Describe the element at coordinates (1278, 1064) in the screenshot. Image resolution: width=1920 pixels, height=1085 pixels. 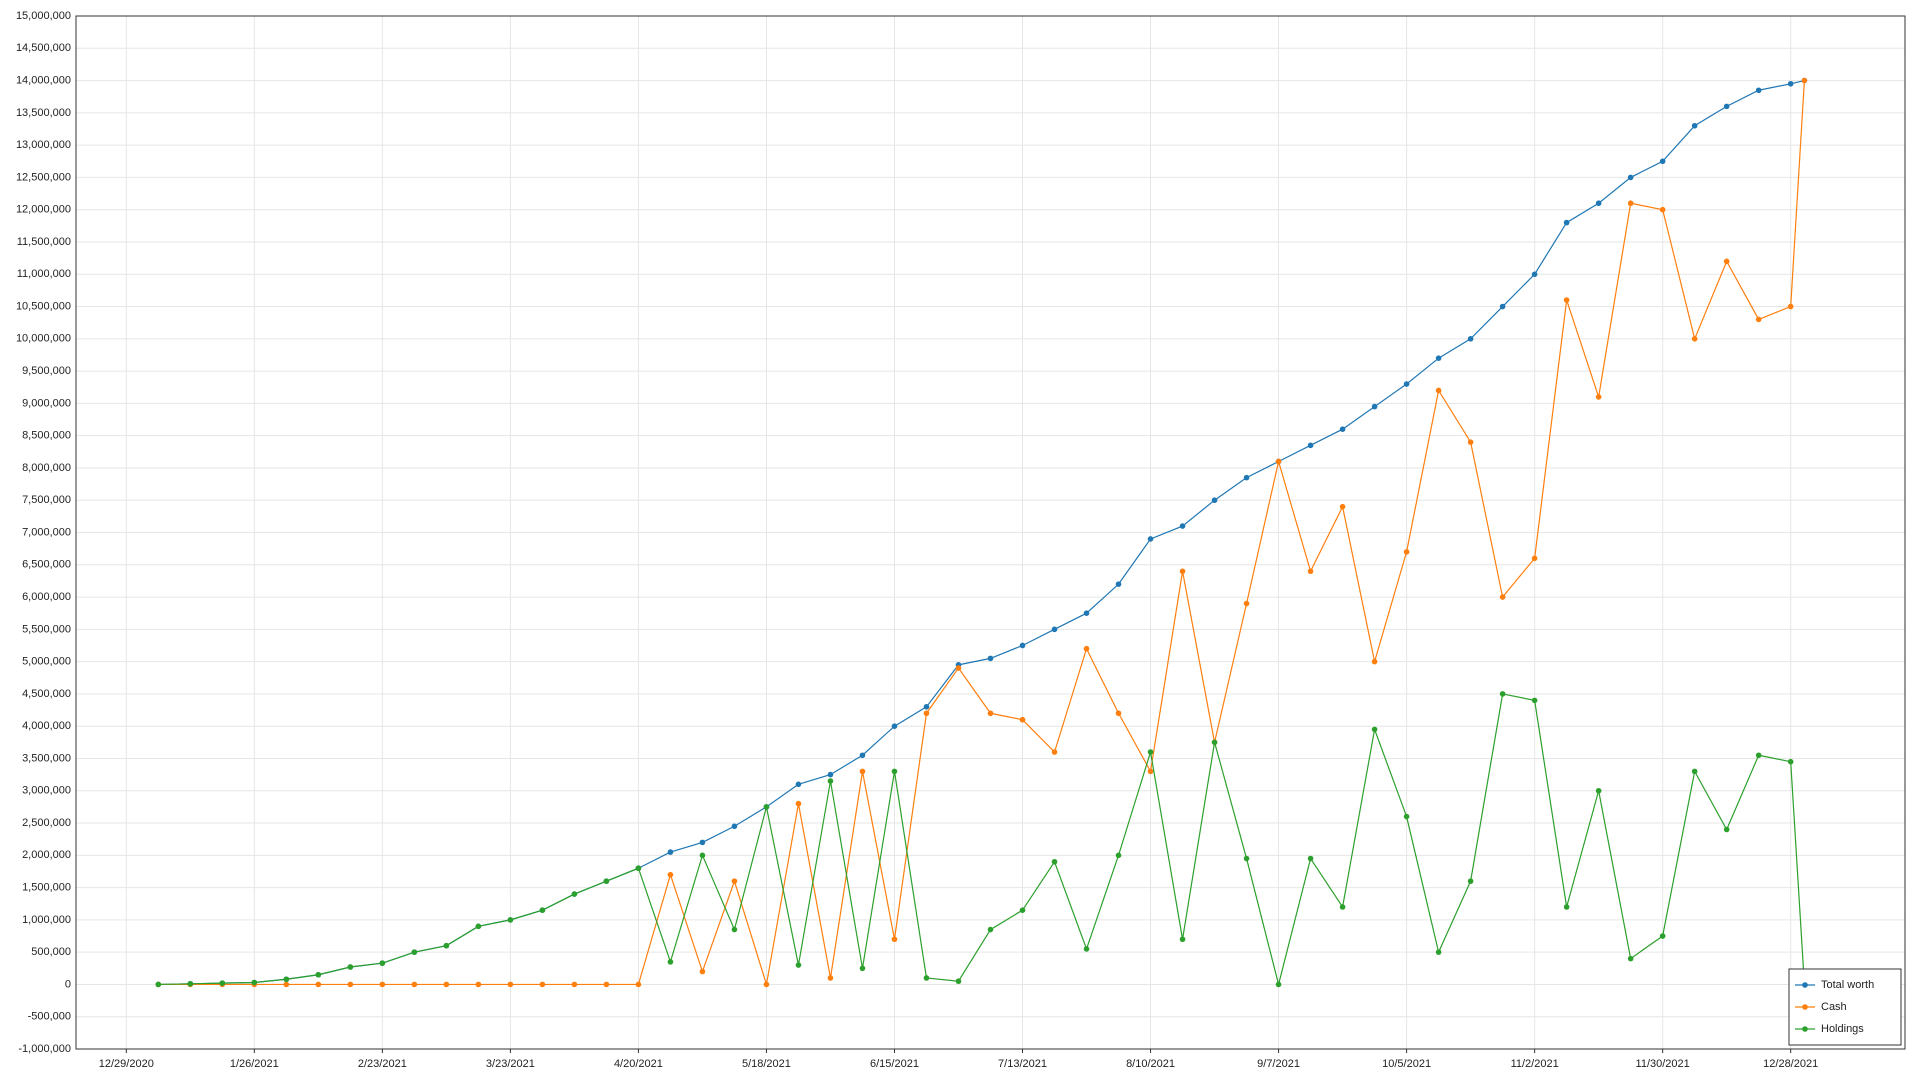
I see `x-tick-label: 9/7/2021` at that location.